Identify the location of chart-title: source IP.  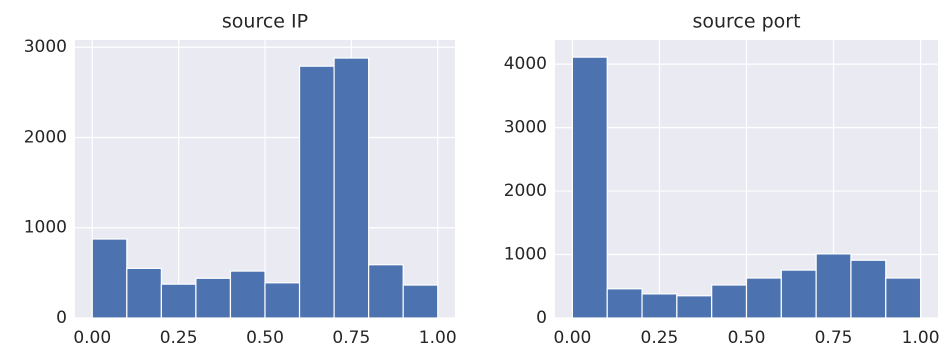
(265, 22).